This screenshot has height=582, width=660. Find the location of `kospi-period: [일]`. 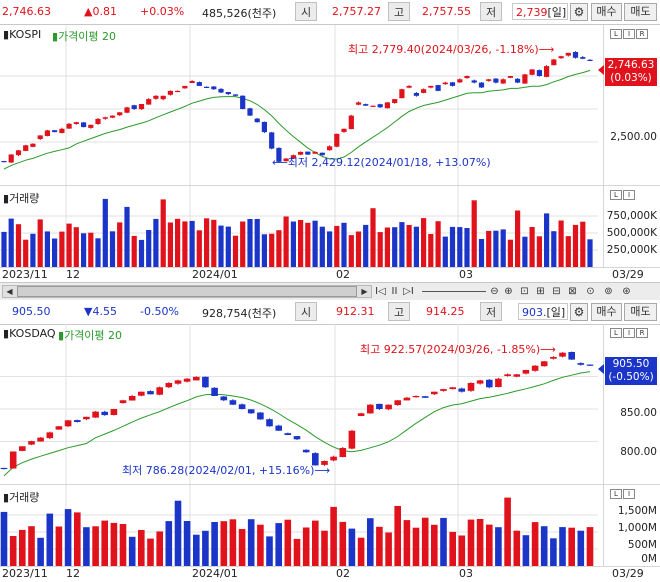

kospi-period: [일] is located at coordinates (557, 12).